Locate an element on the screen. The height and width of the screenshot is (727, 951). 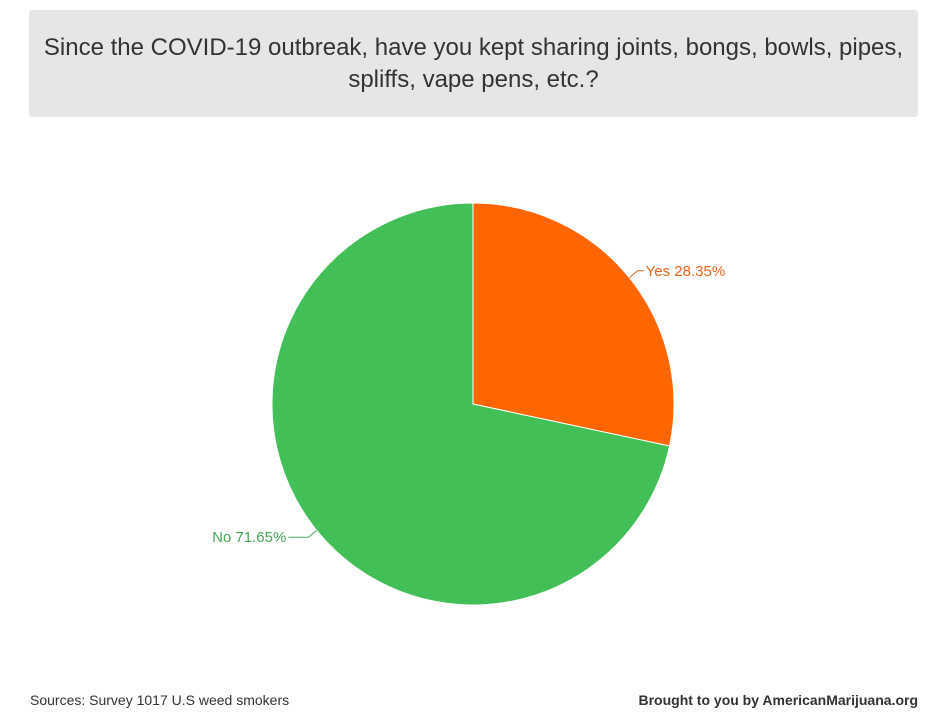
connector-yes is located at coordinates (636, 274).